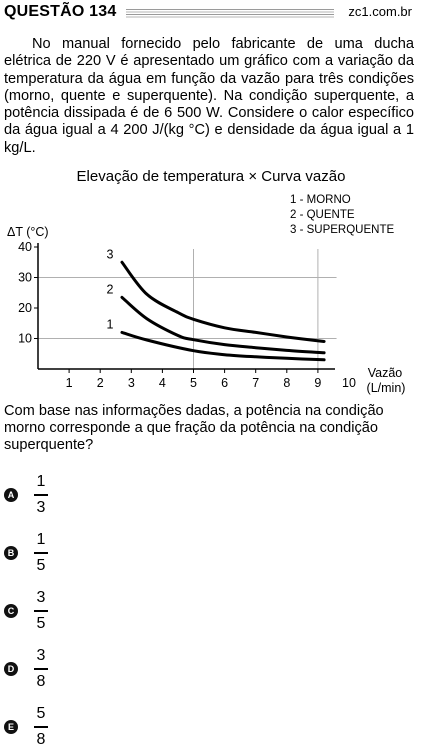  Describe the element at coordinates (28, 232) in the screenshot. I see `y-axis-label: ΔT (°C)` at that location.